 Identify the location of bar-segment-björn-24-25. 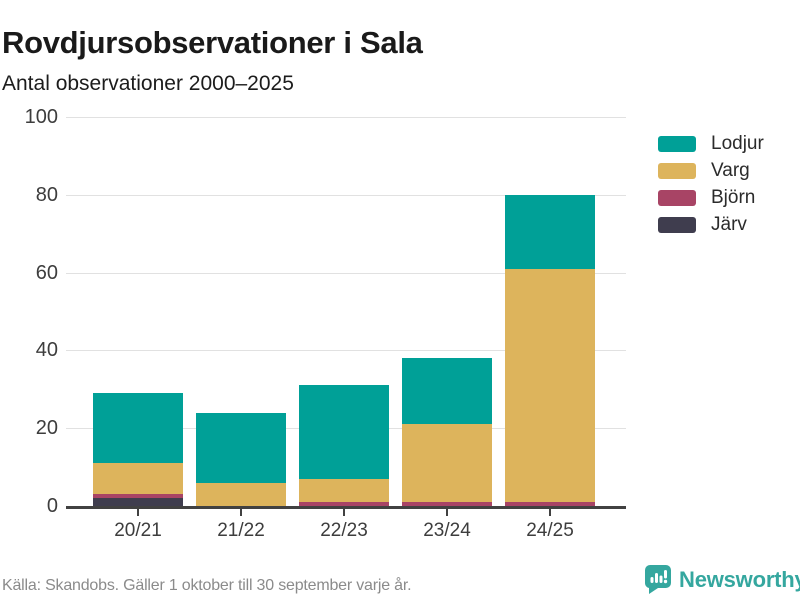
(550, 504).